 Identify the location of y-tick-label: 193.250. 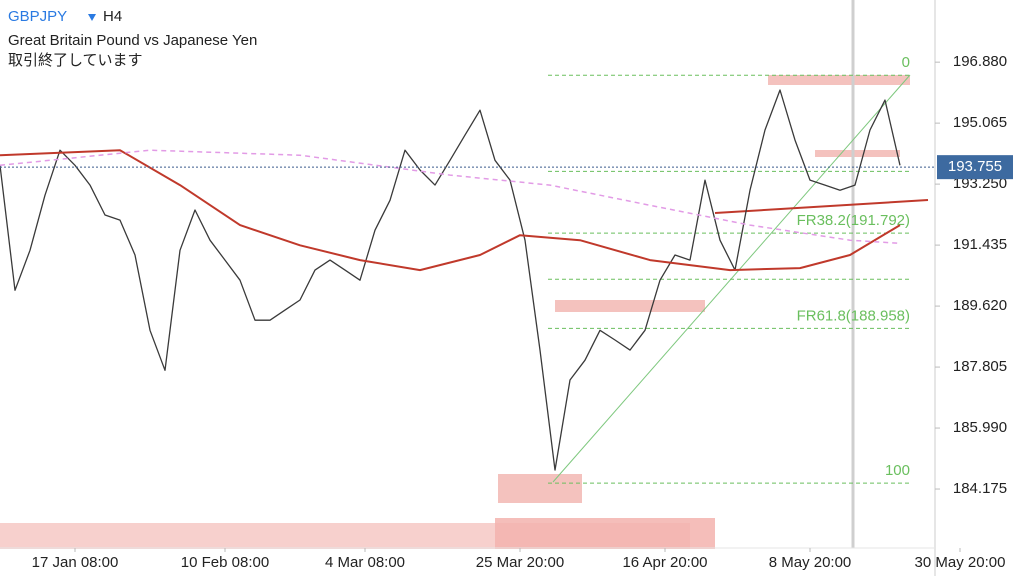
(980, 183).